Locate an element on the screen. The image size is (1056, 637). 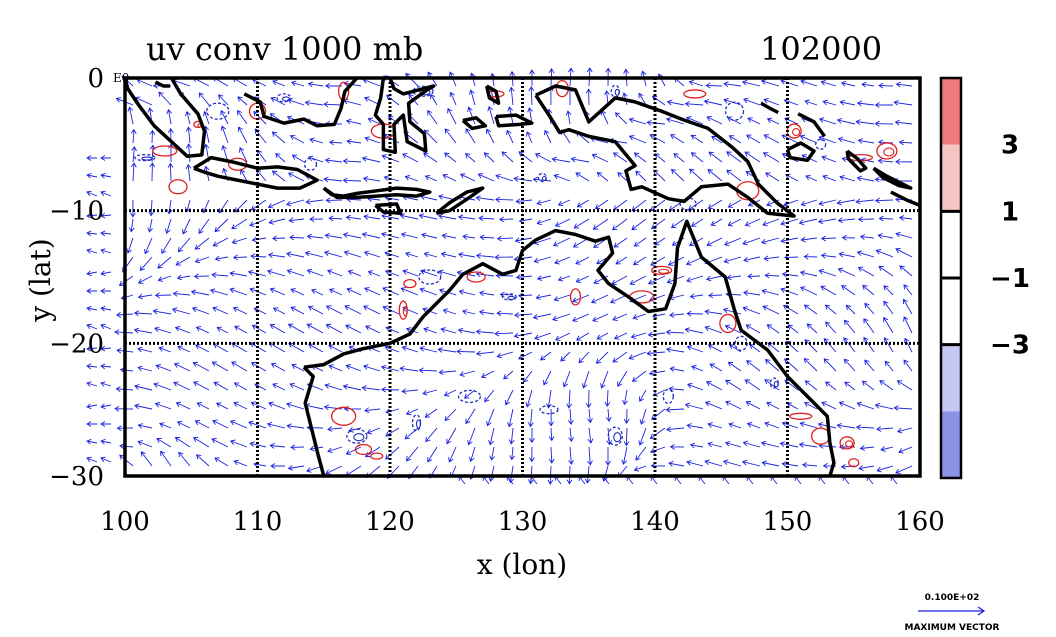
x-tick-label: 120 is located at coordinates (390, 522).